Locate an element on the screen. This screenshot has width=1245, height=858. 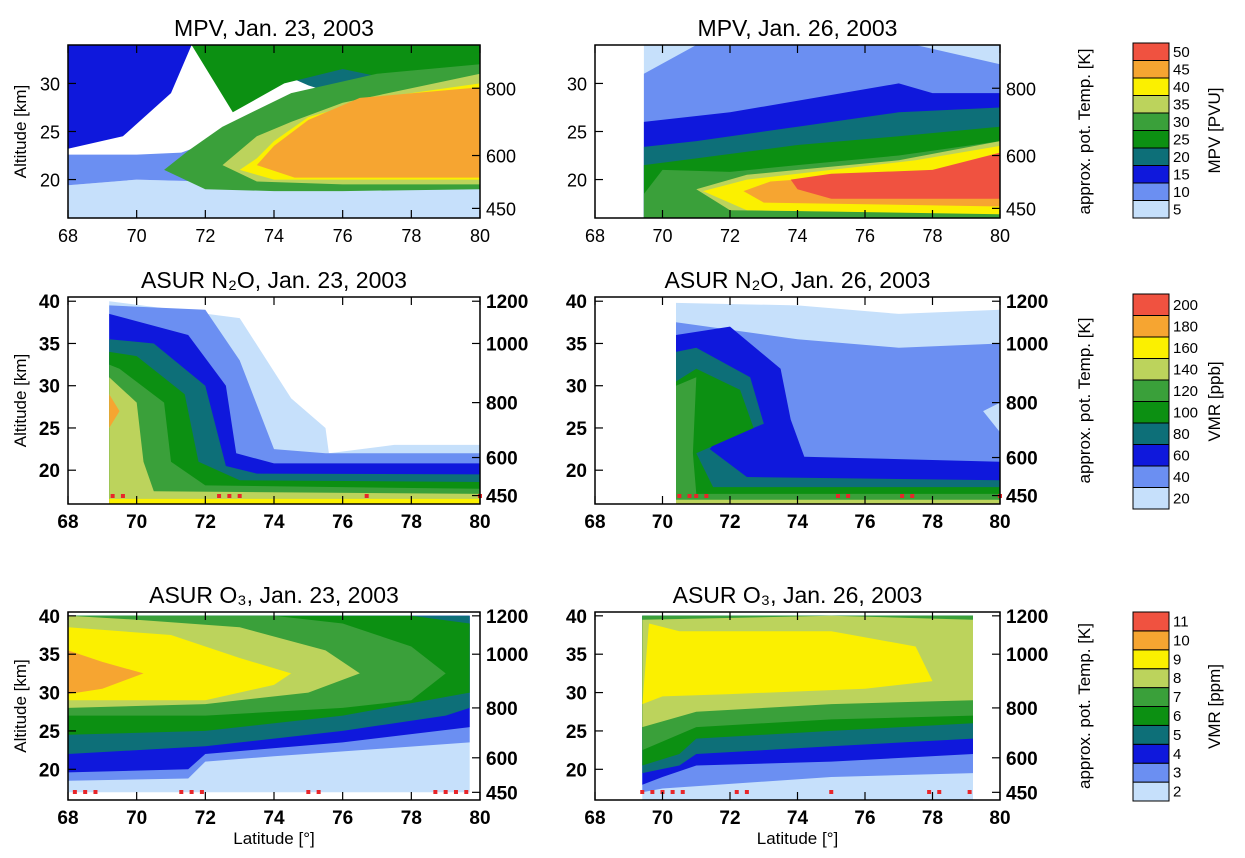
colorbar-tick-label: 30 is located at coordinates (1181, 122).